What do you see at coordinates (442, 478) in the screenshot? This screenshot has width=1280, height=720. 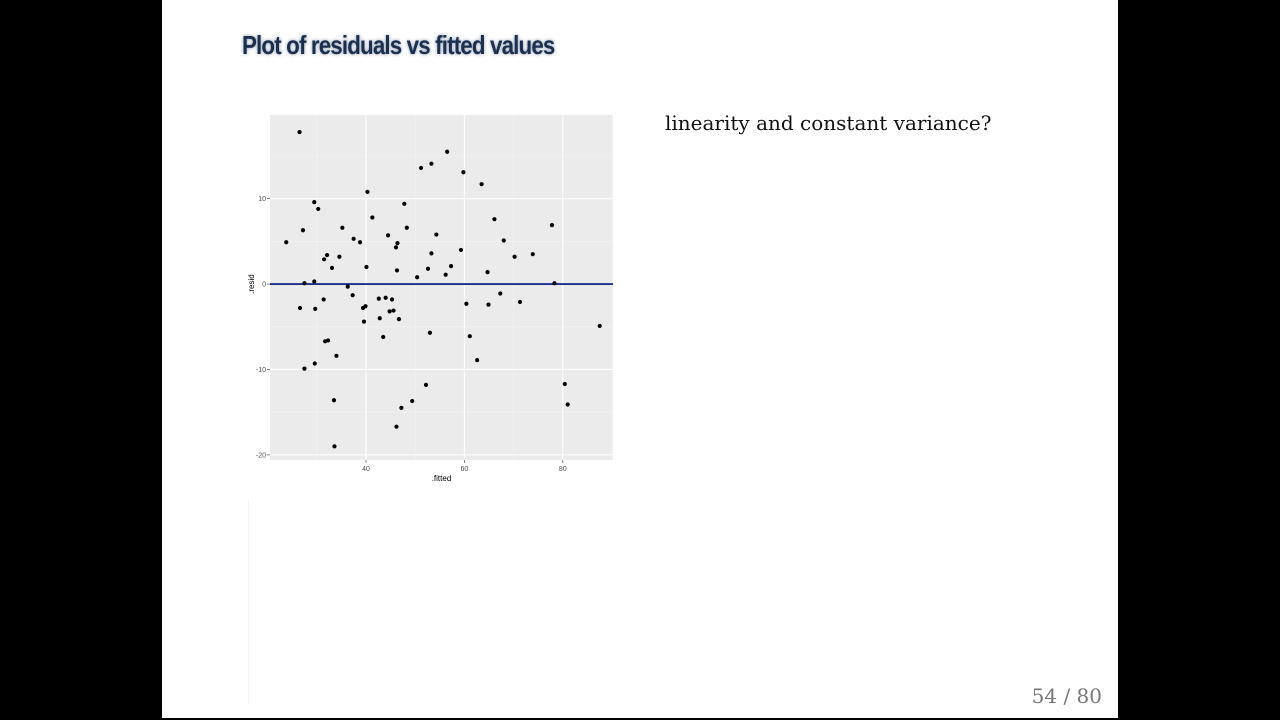 I see `x-axis-label: .fitted` at bounding box center [442, 478].